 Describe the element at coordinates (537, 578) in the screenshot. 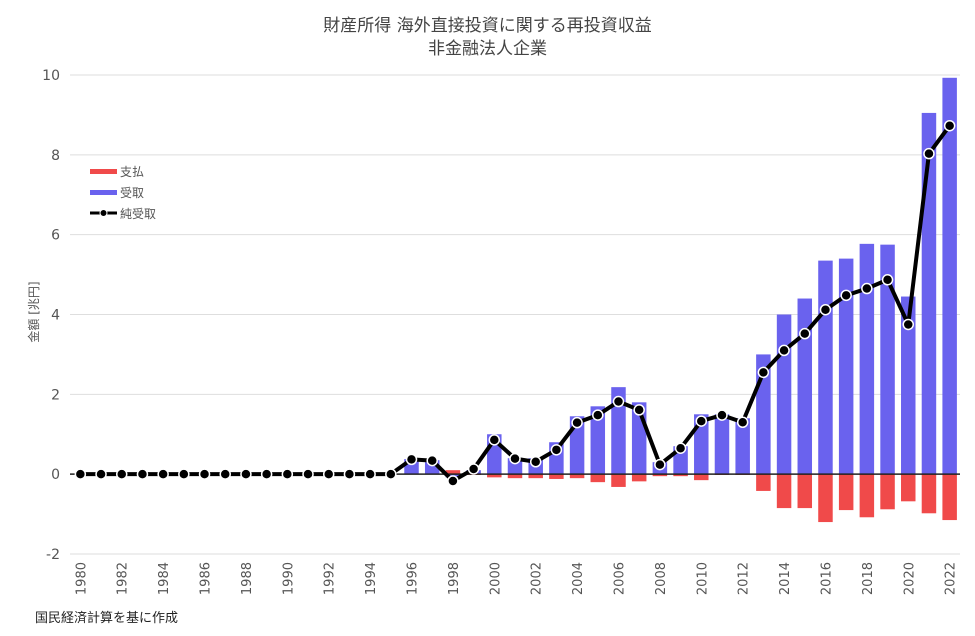

I see `x-tick-label: 2002` at that location.